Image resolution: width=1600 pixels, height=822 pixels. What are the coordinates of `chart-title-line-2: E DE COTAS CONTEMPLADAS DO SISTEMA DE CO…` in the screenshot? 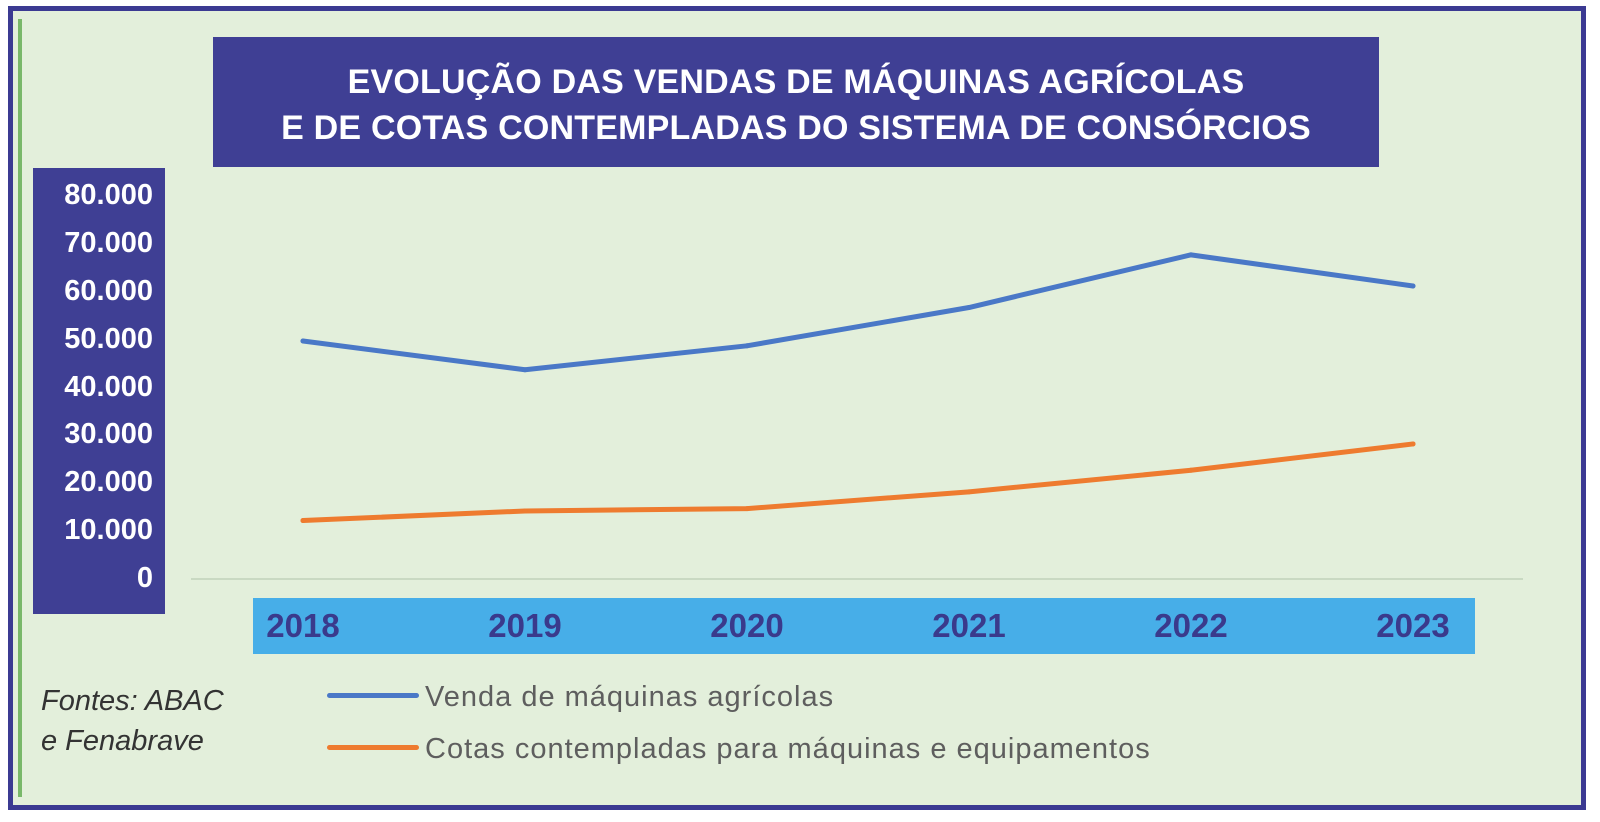 It's located at (796, 128).